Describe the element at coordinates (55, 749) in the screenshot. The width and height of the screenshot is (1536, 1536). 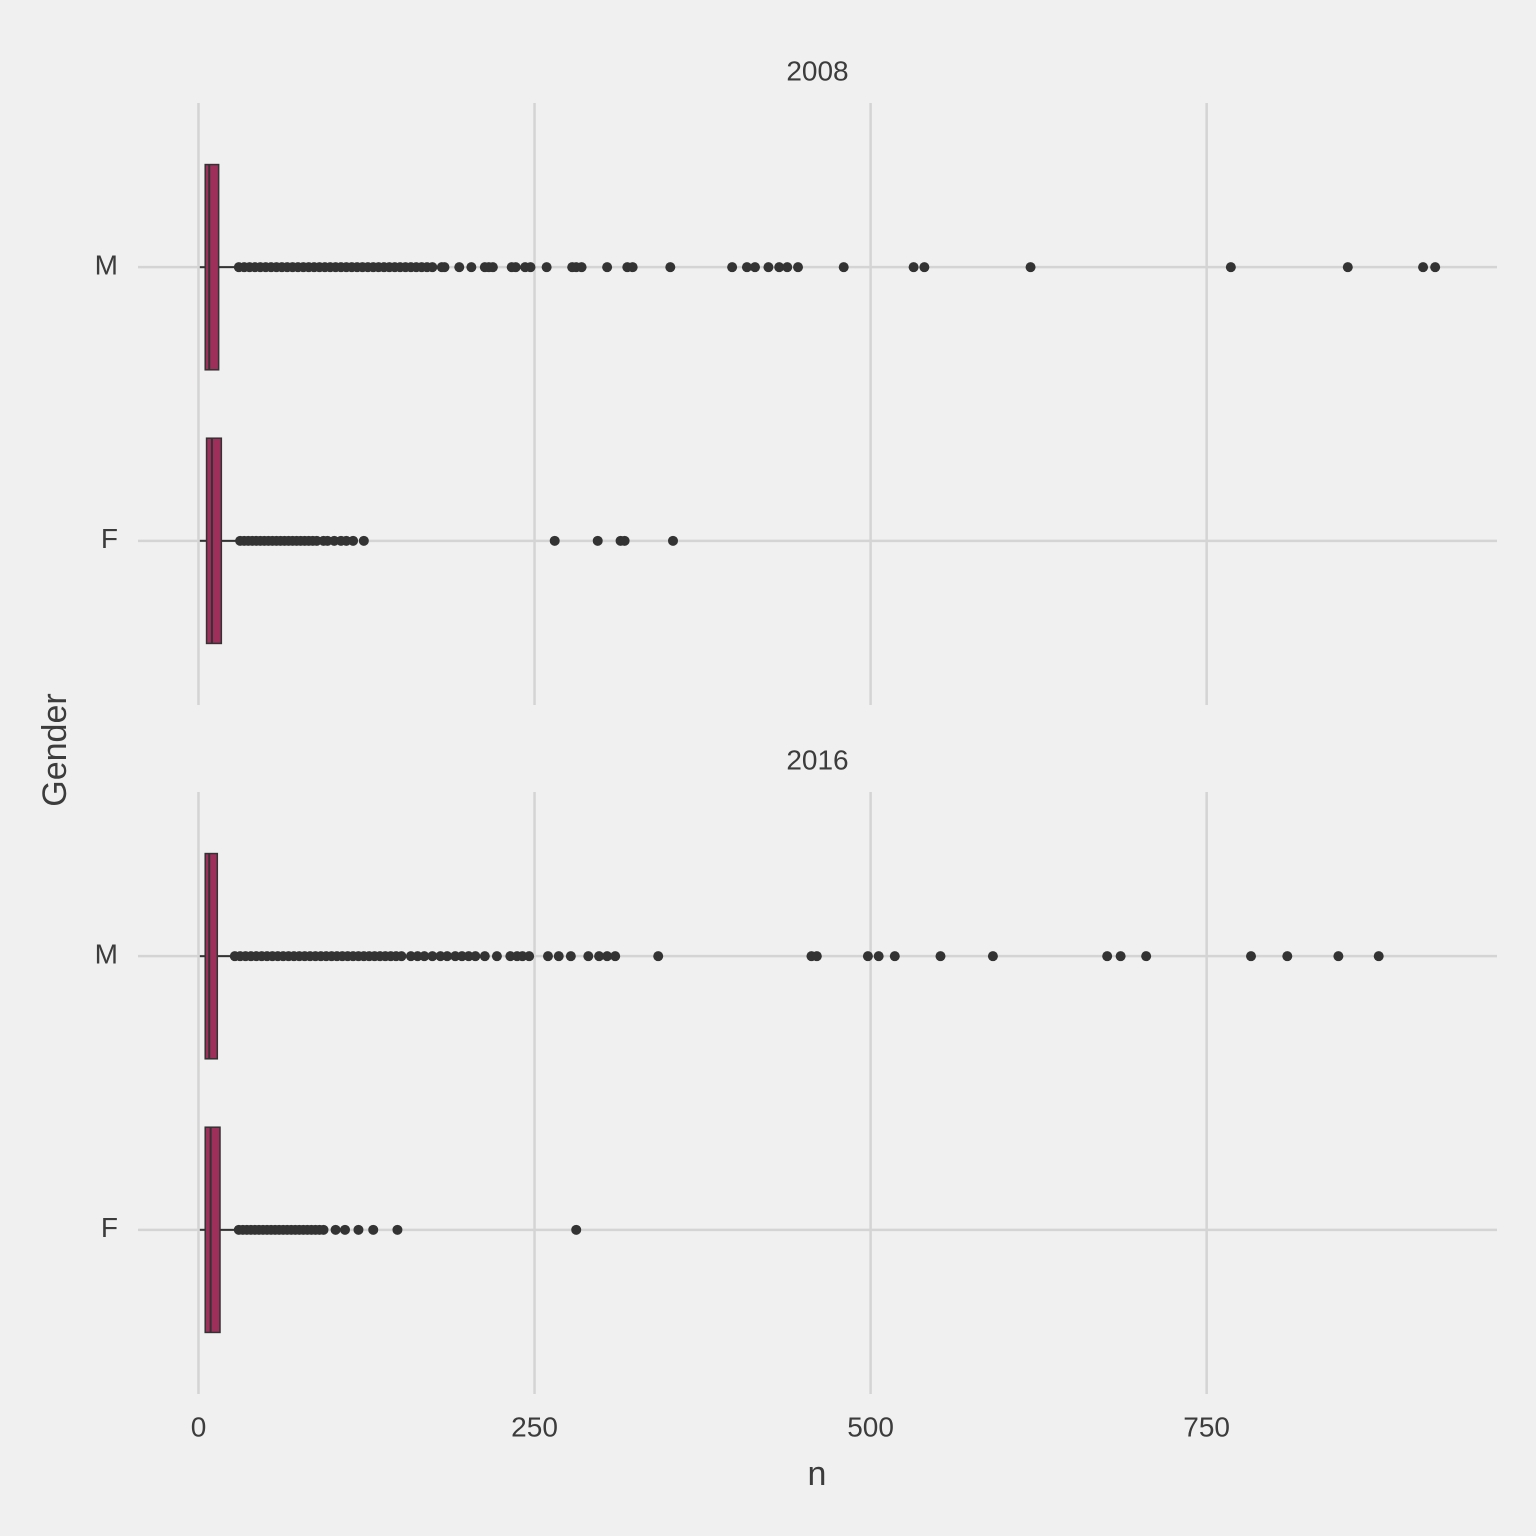
I see `y-axis-label: Gender` at that location.